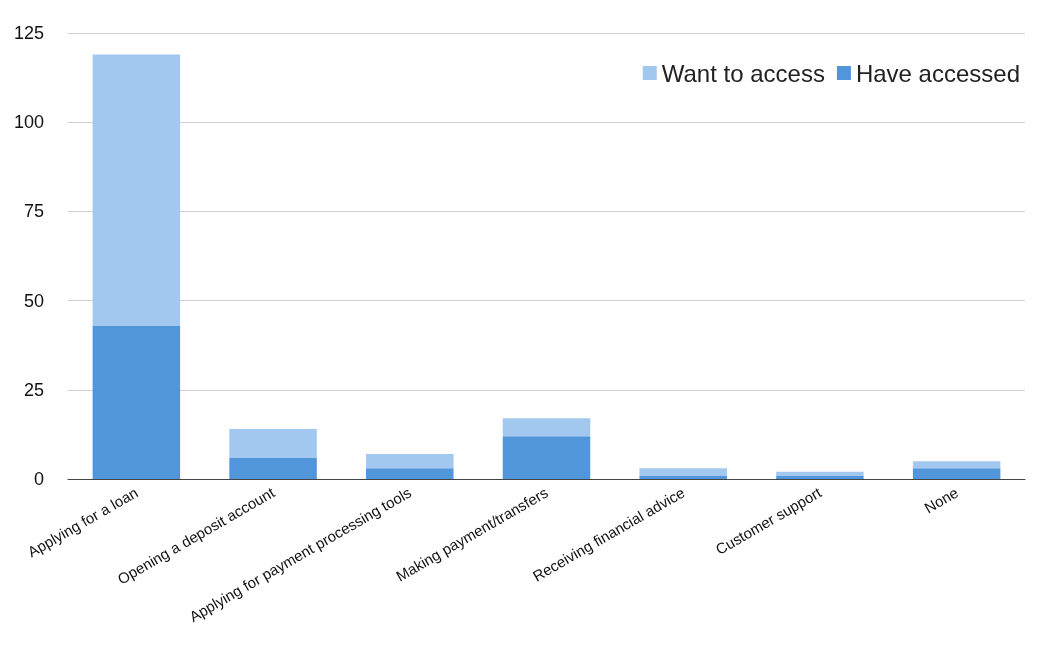 The image size is (1041, 645). I want to click on x-tick-label: None, so click(941, 500).